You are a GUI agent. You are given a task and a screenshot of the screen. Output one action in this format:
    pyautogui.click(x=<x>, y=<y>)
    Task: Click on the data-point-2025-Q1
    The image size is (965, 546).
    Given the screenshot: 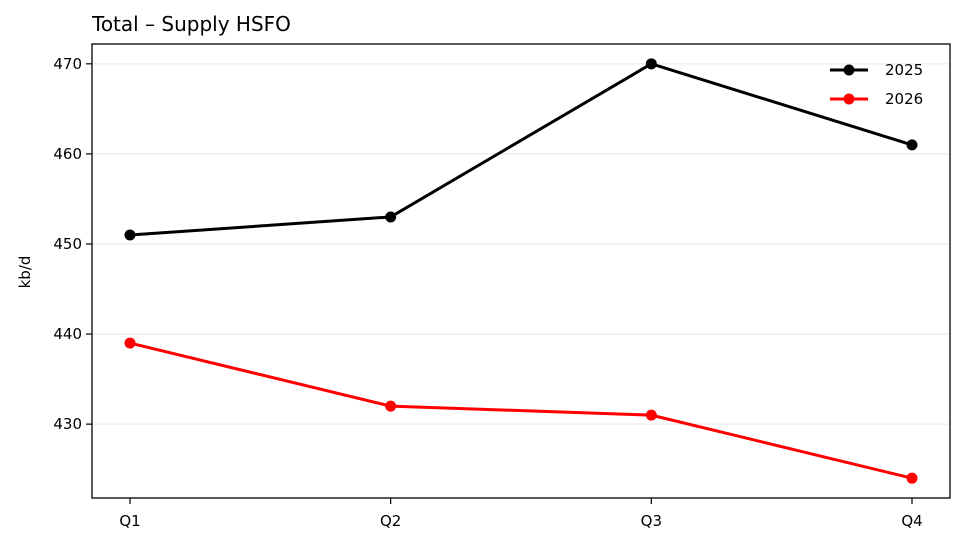 What is the action you would take?
    pyautogui.click(x=130, y=235)
    